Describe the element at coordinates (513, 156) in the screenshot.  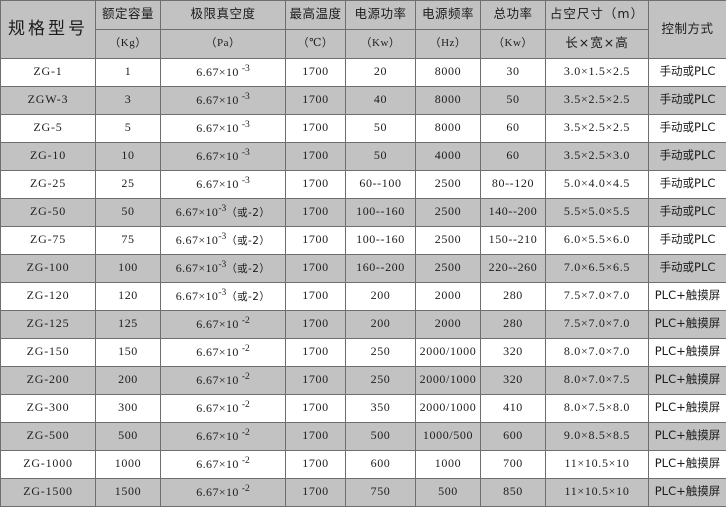
I see `cell-total-power: 60` at that location.